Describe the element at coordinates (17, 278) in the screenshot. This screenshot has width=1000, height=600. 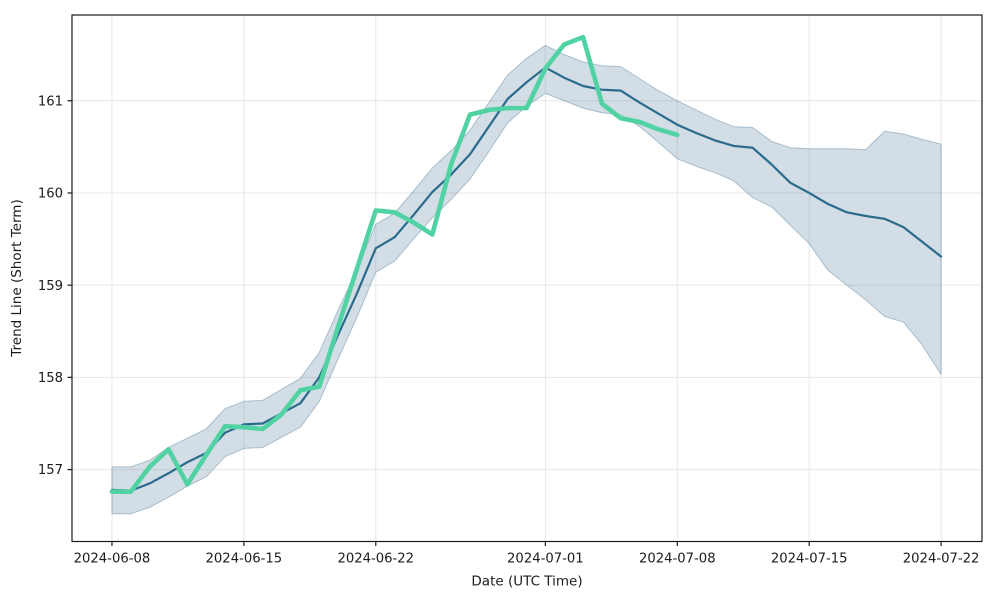
I see `y-axis-label: Trend Line (Short Term)` at that location.